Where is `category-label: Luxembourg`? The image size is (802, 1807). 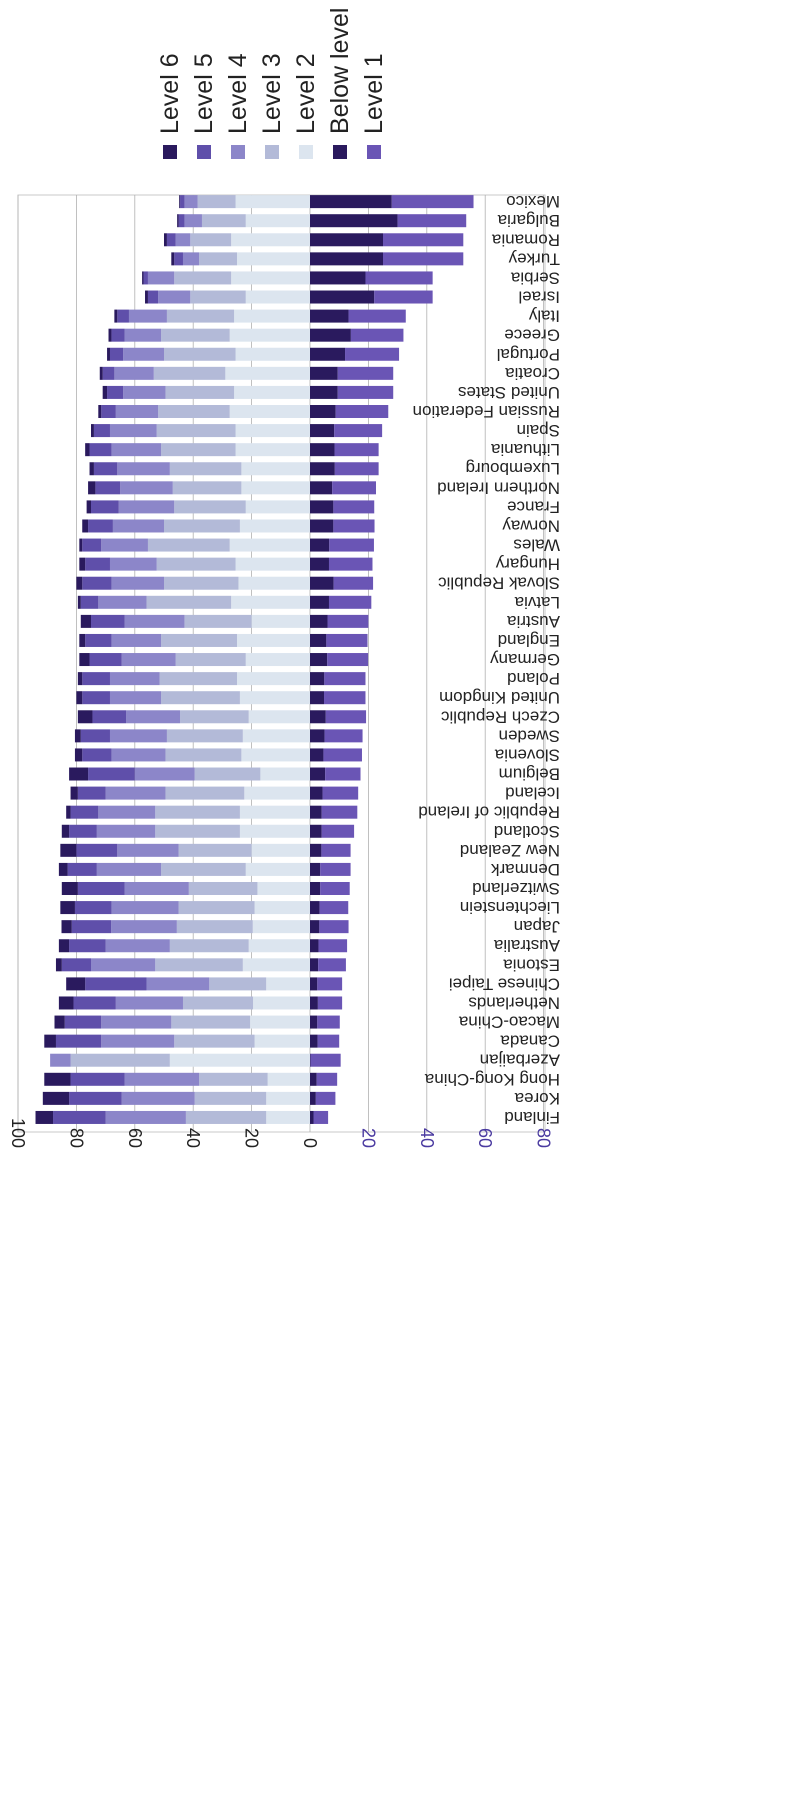
category-label: Luxembourg is located at coordinates (512, 468).